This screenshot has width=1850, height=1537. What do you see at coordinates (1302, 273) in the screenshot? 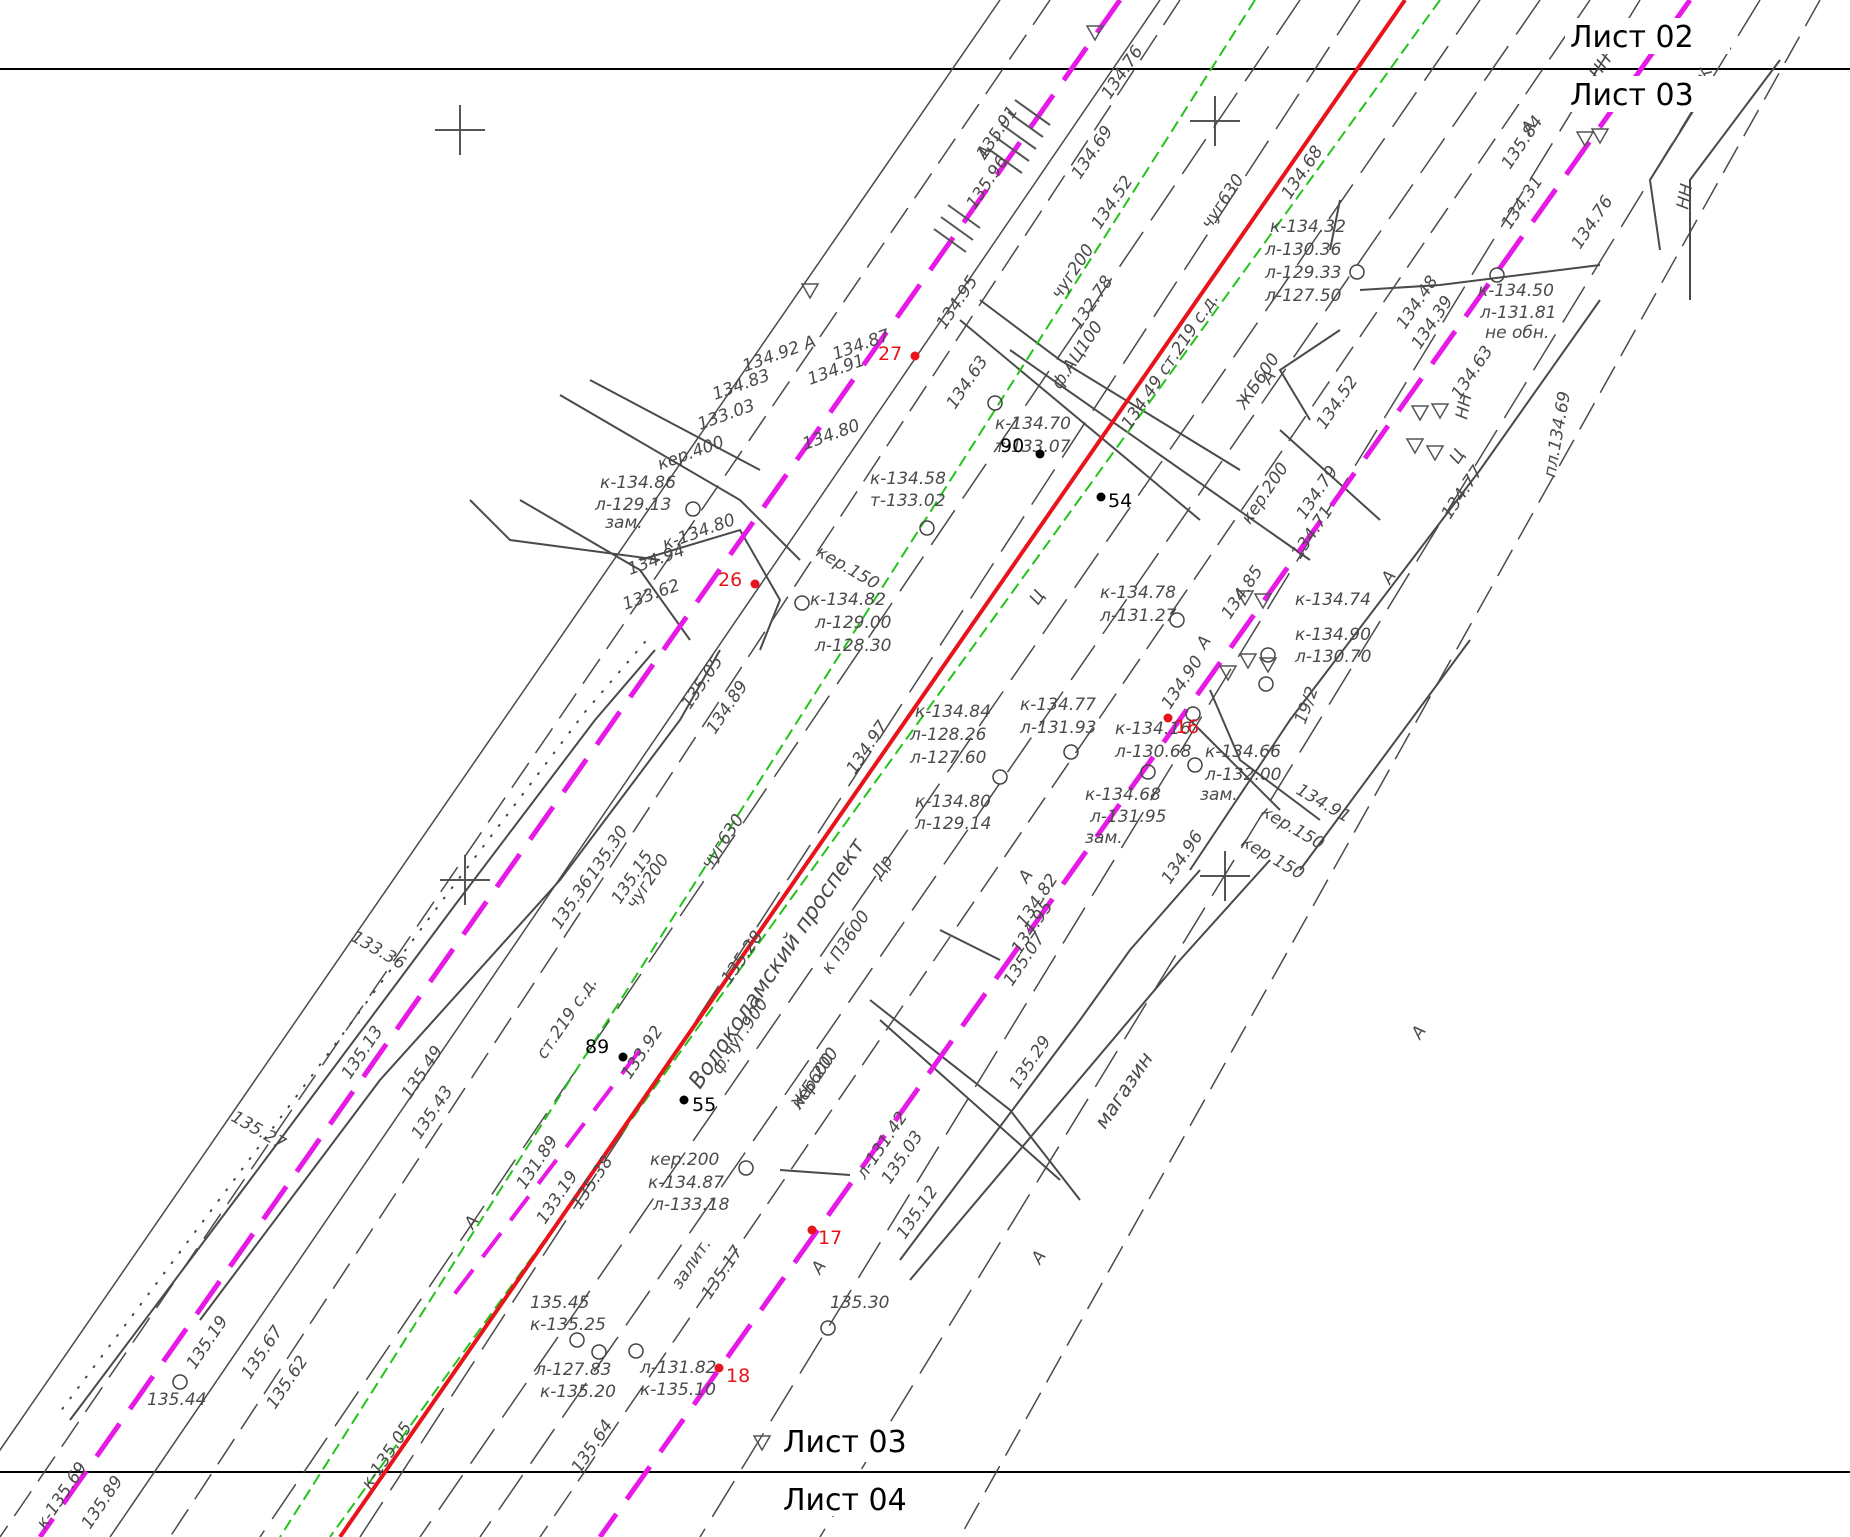
I see `survey-label: л-129.33` at bounding box center [1302, 273].